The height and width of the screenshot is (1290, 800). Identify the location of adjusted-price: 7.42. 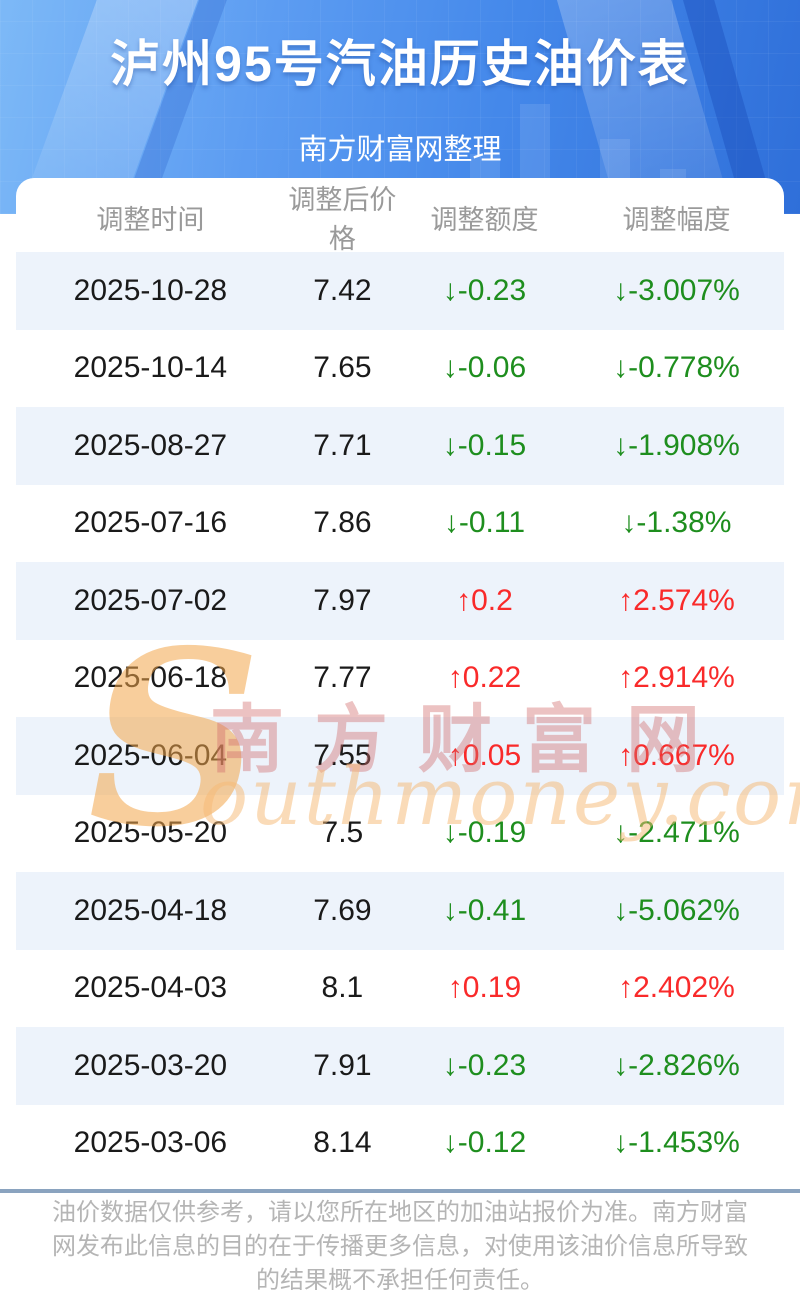
(342, 290).